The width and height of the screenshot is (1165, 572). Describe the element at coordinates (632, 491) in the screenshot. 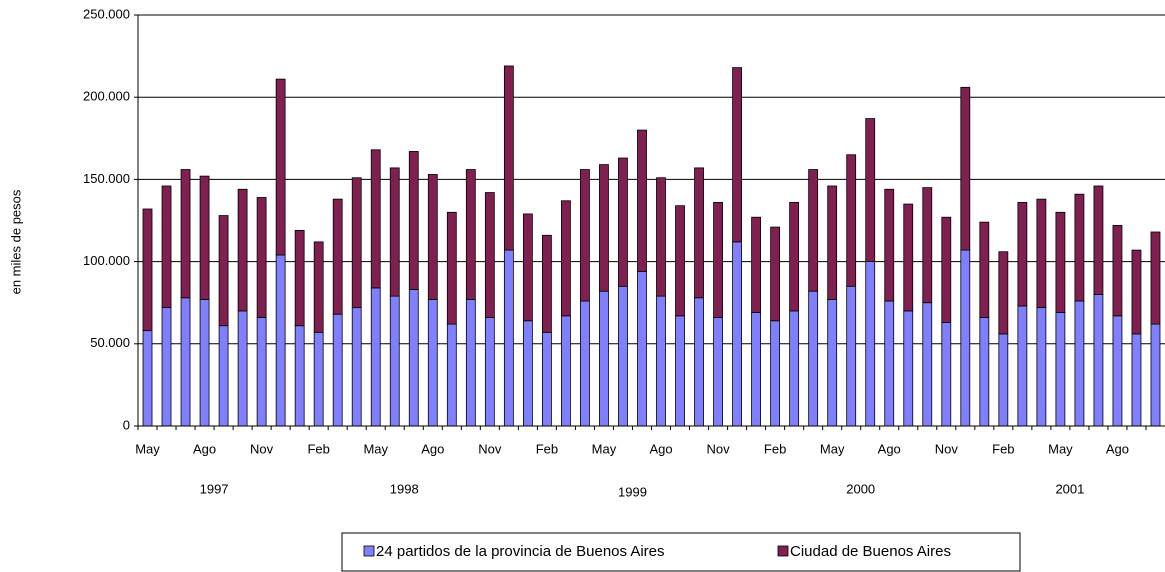

I see `year-label: 1999` at that location.